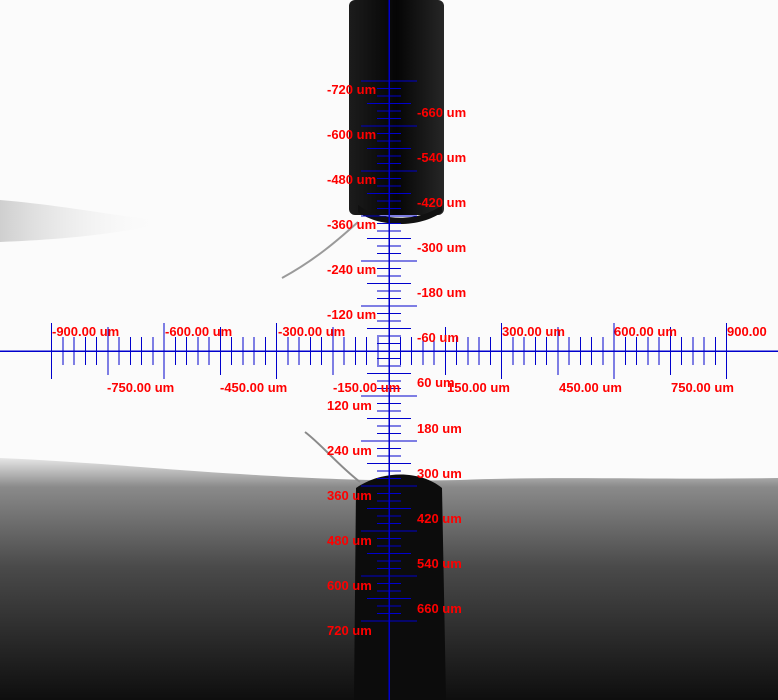 The height and width of the screenshot is (700, 778). What do you see at coordinates (439, 563) in the screenshot?
I see `y-label-right-11: 540 um` at bounding box center [439, 563].